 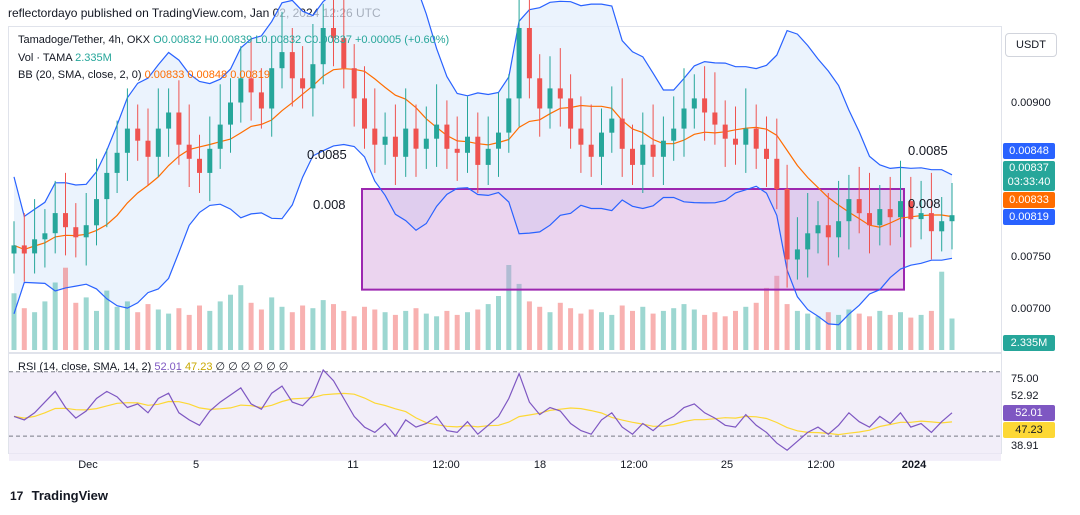 What do you see at coordinates (85, 367) in the screenshot?
I see `rsi-title: RSI (14, close, SMA, 14, 2)` at bounding box center [85, 367].